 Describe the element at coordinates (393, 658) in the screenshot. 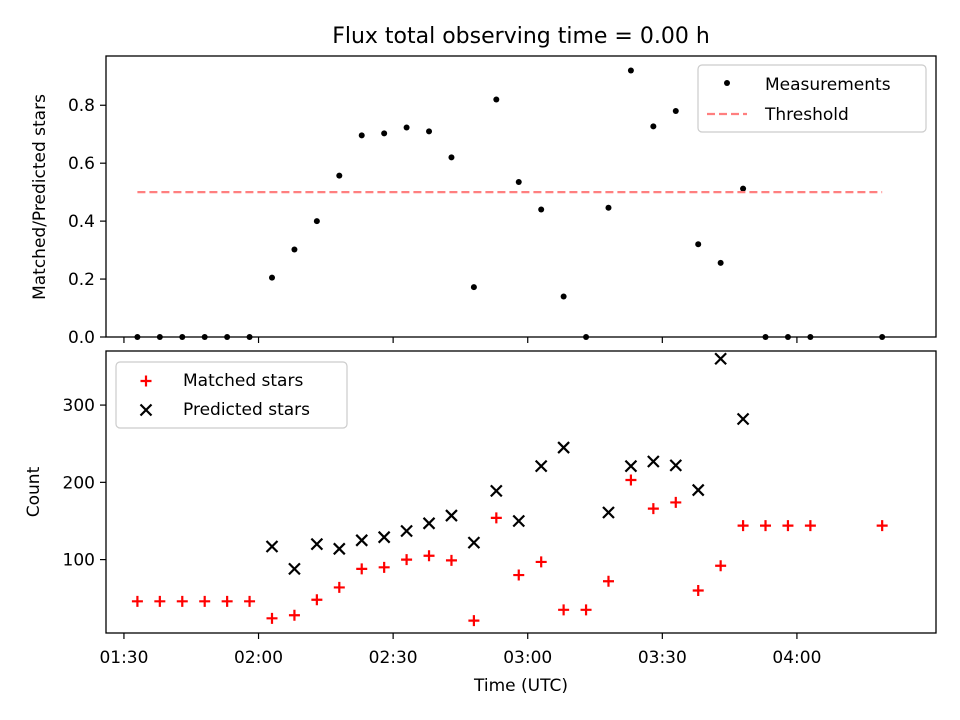

I see `x-tick-label: 02:30` at that location.